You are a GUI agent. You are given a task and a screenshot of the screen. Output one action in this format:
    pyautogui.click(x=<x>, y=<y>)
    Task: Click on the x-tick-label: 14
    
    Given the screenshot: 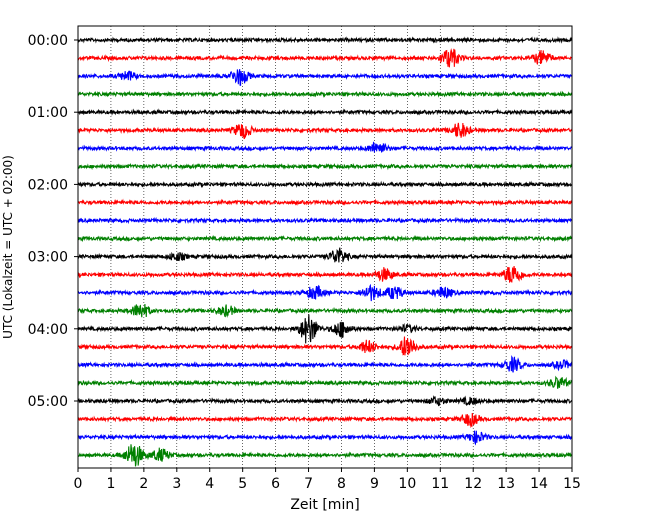 What is the action you would take?
    pyautogui.click(x=539, y=484)
    